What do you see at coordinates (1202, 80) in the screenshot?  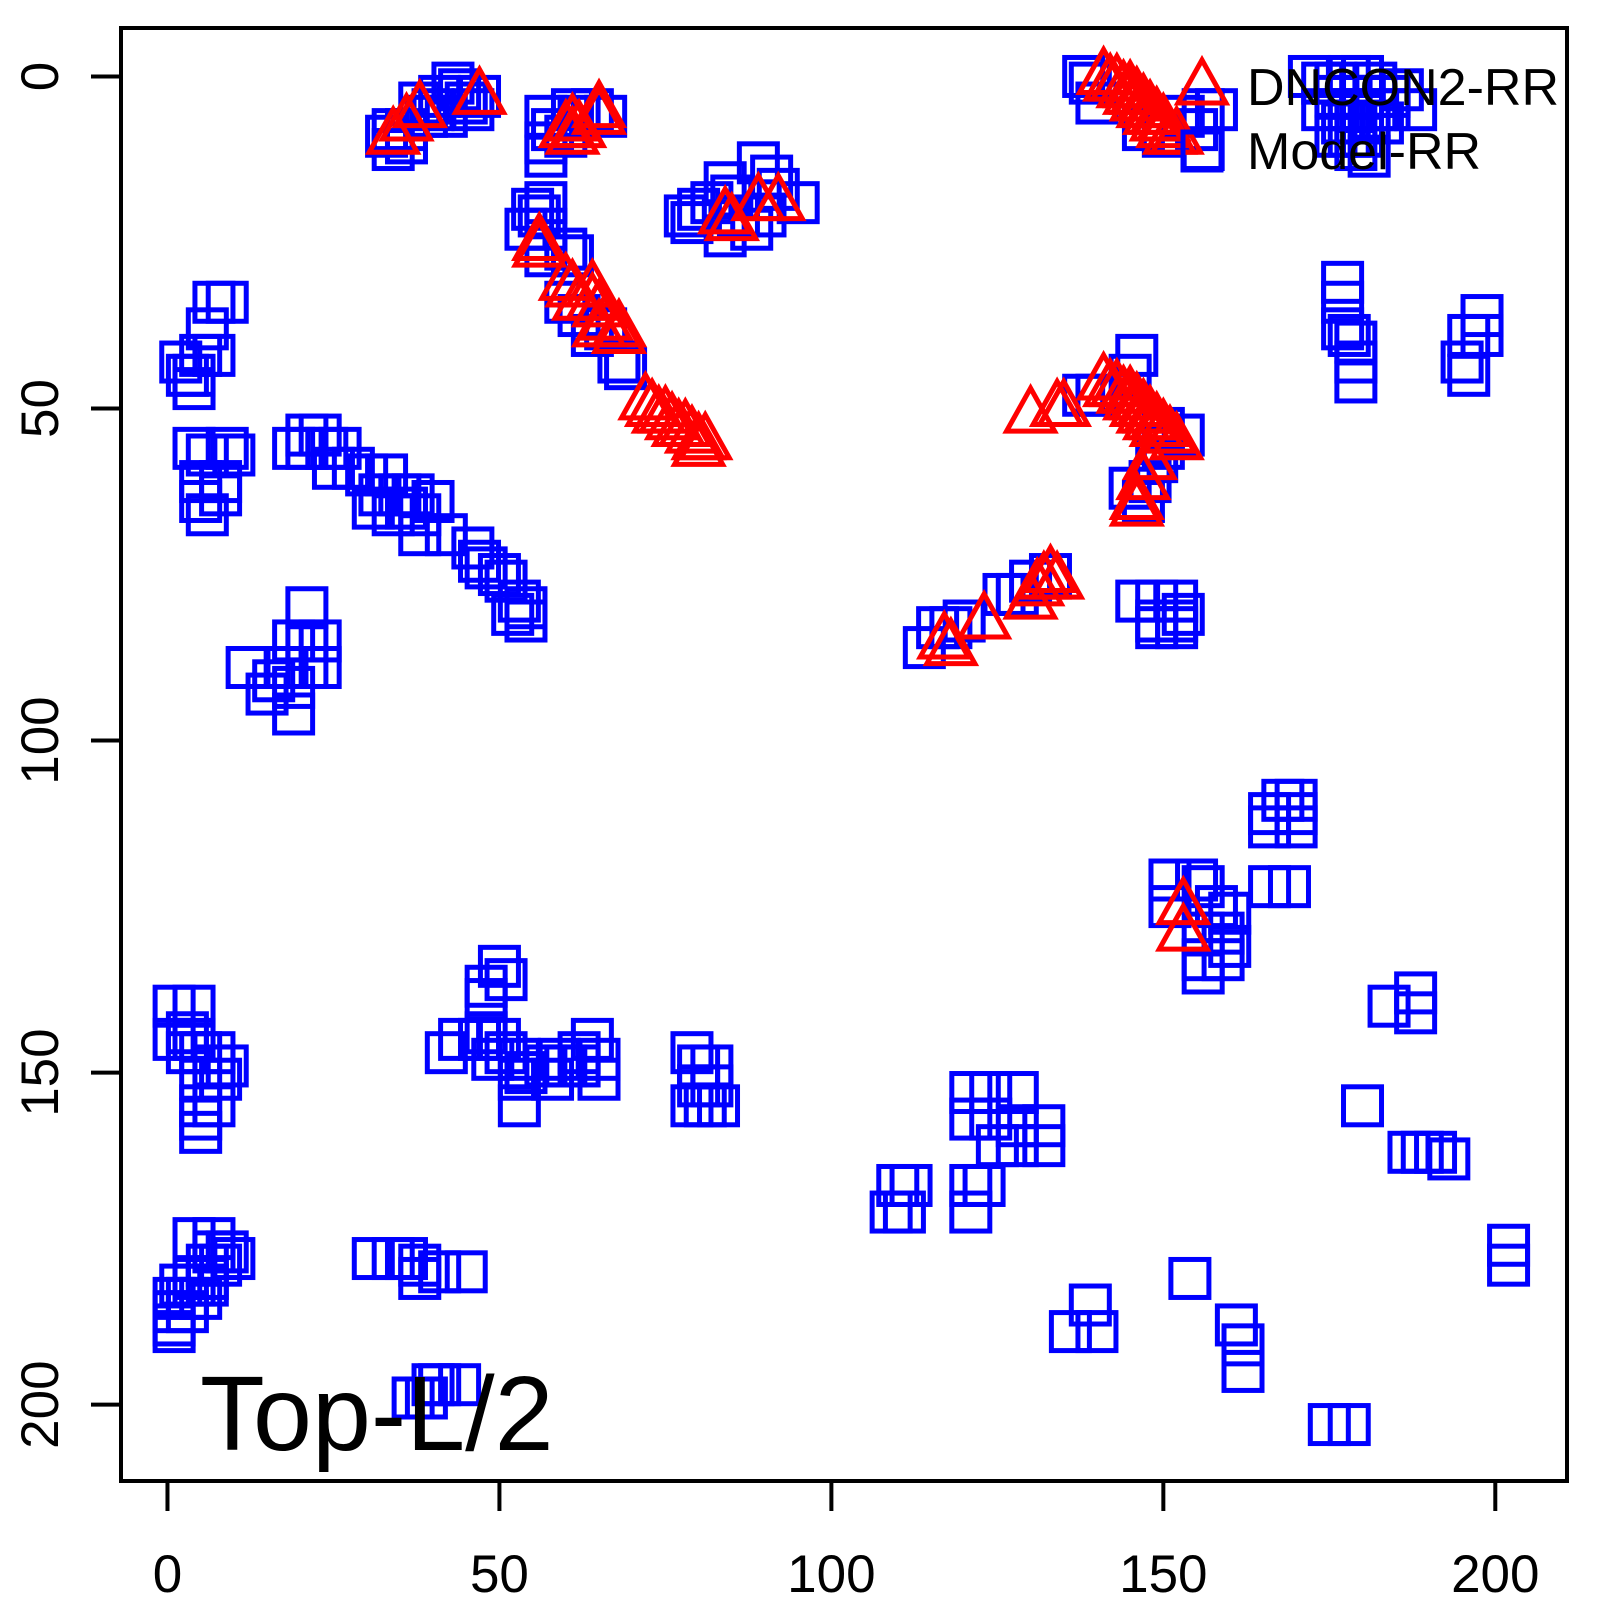 I see `legend-triangle-icon` at bounding box center [1202, 80].